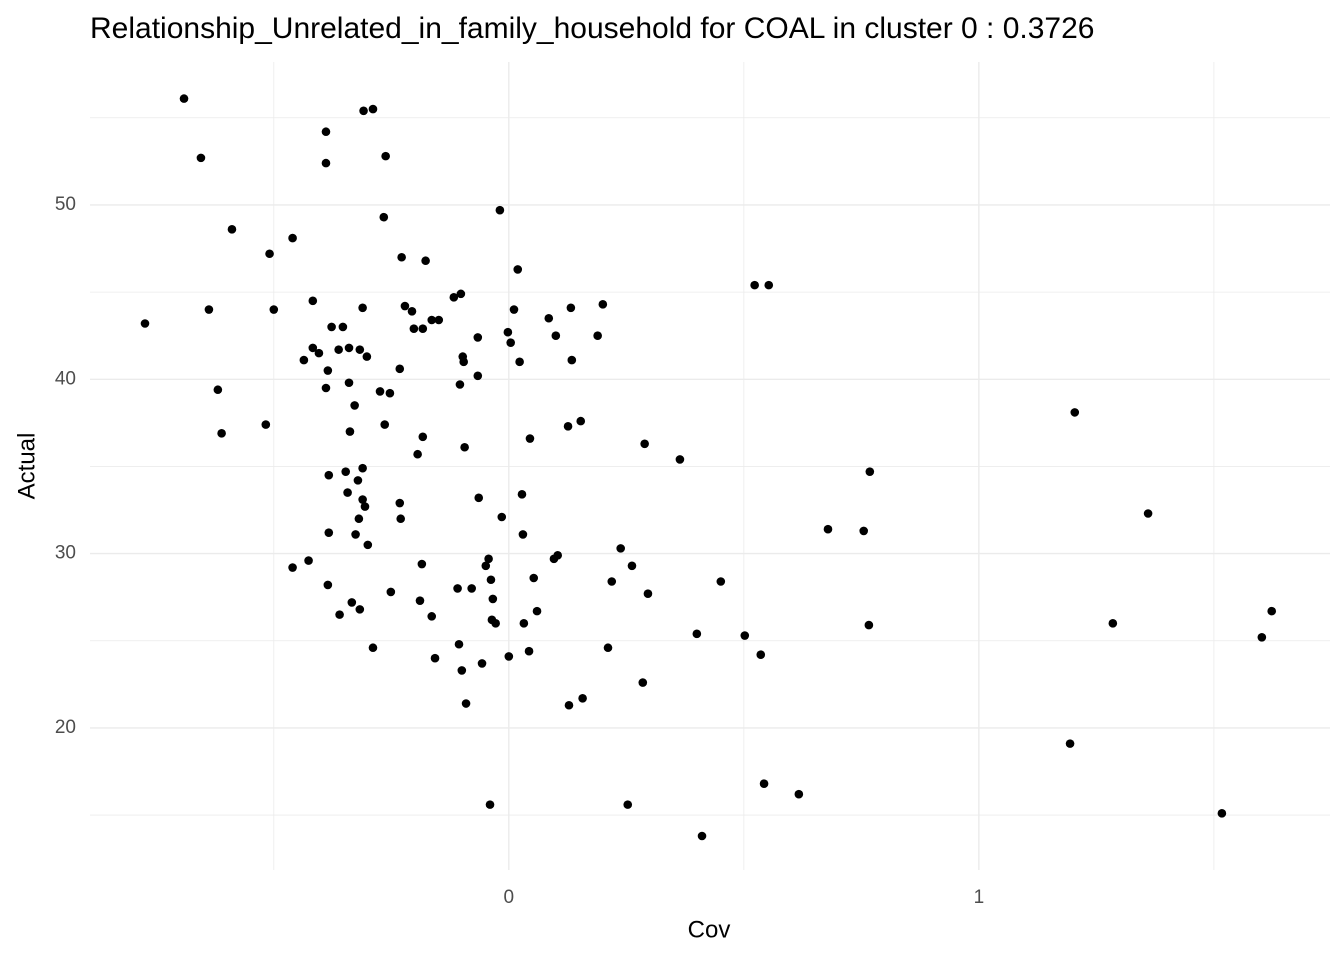  I want to click on y-axis-title: Actual, so click(26, 466).